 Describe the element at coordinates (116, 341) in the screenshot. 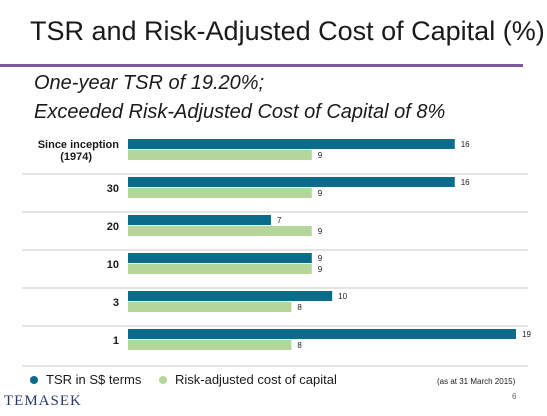

I see `category-label: 1` at that location.